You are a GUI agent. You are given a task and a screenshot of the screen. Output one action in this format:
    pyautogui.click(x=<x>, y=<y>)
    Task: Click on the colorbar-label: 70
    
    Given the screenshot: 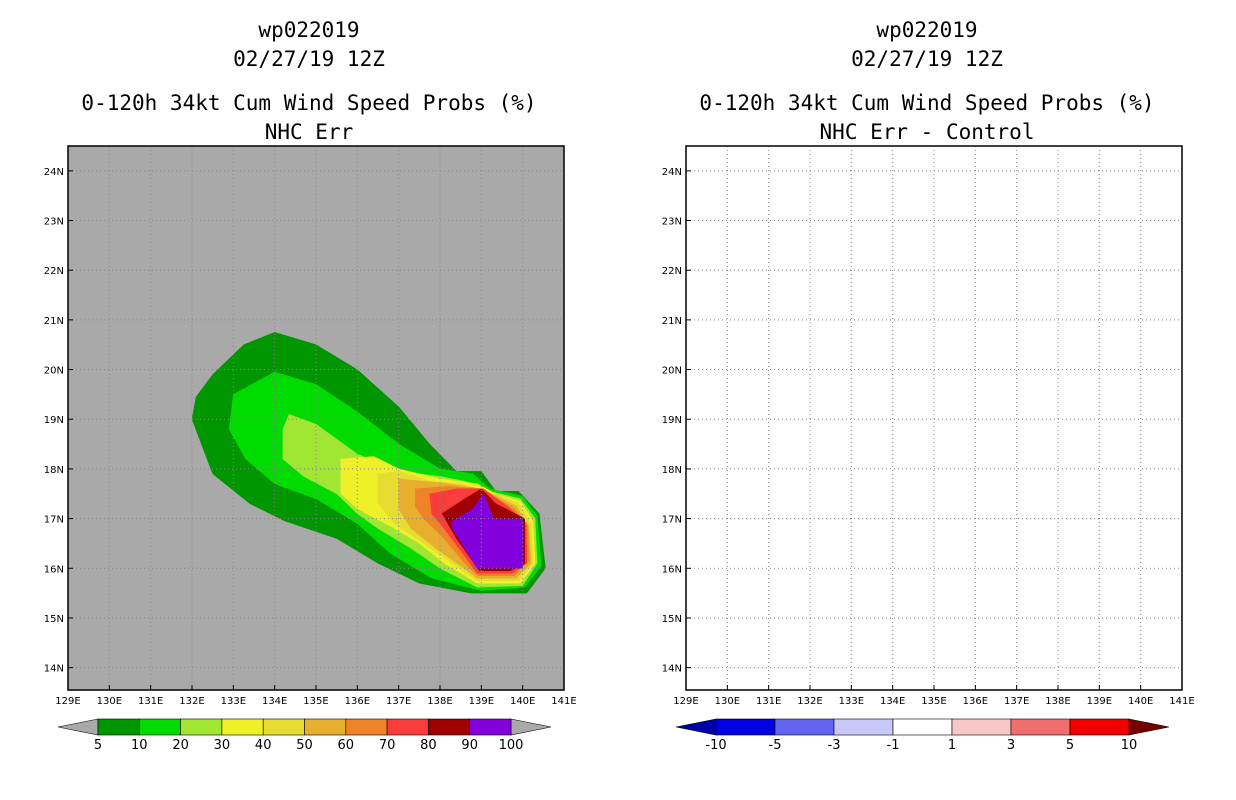 What is the action you would take?
    pyautogui.click(x=387, y=745)
    